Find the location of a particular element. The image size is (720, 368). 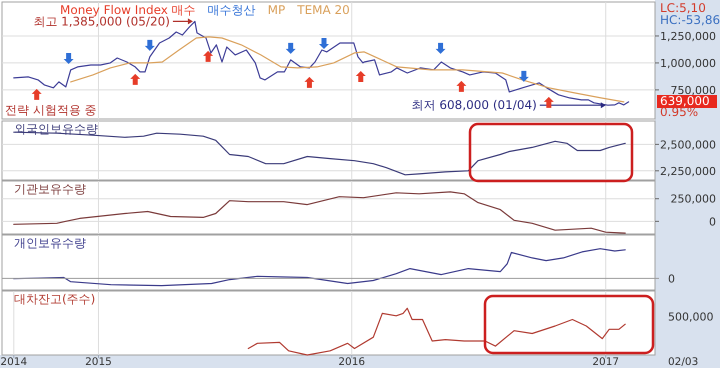

y-tick-label: 0 is located at coordinates (712, 221).